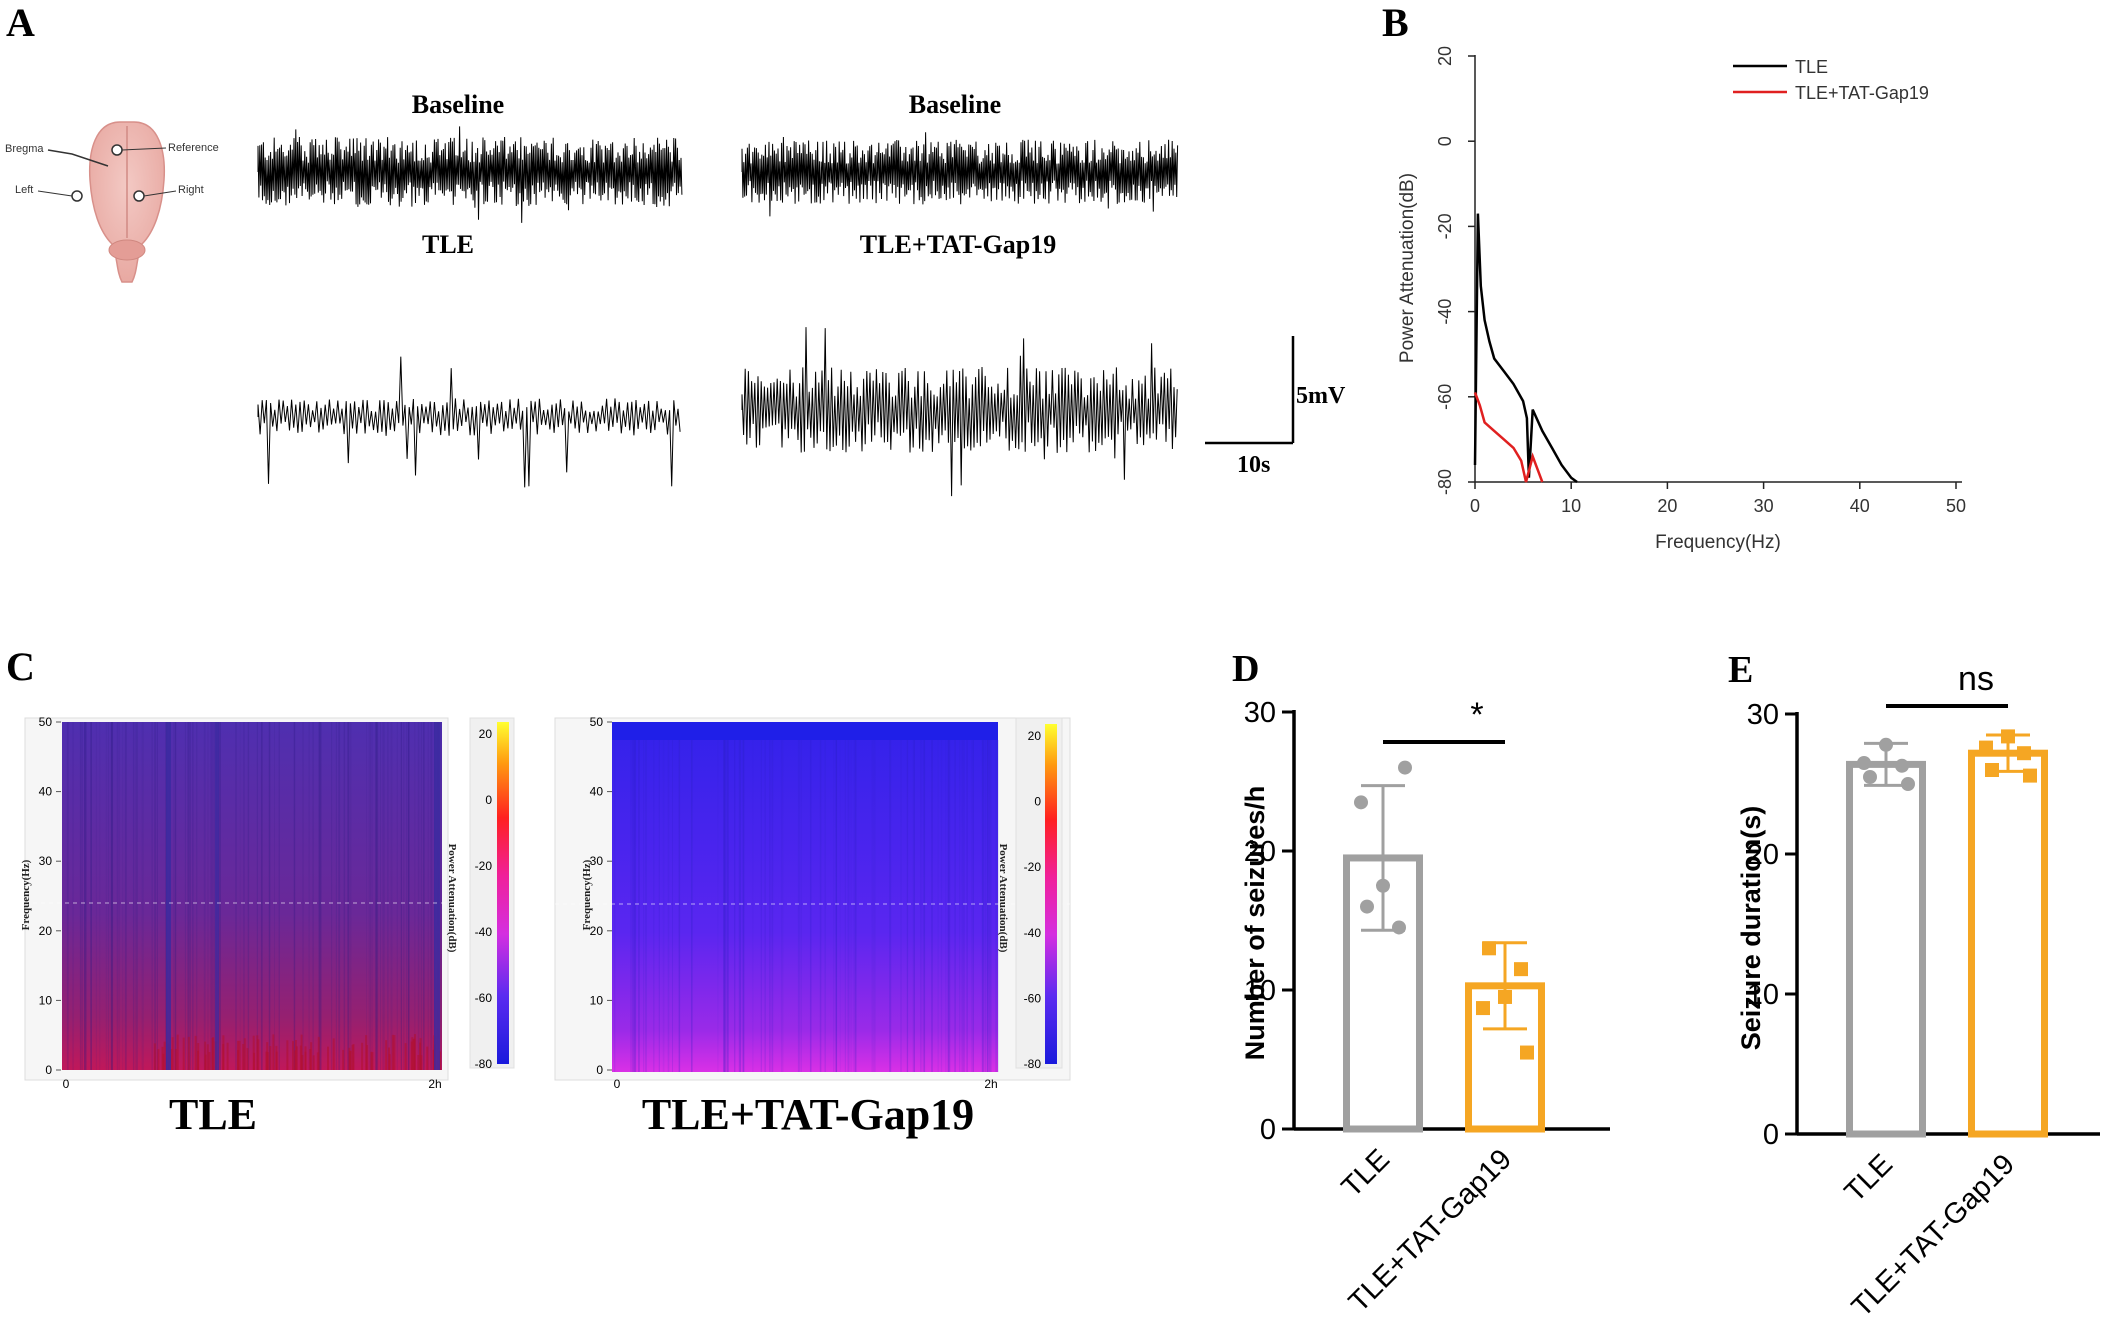  What do you see at coordinates (46, 861) in the screenshot?
I see `spectrogram-y-tick-label: 30` at bounding box center [46, 861].